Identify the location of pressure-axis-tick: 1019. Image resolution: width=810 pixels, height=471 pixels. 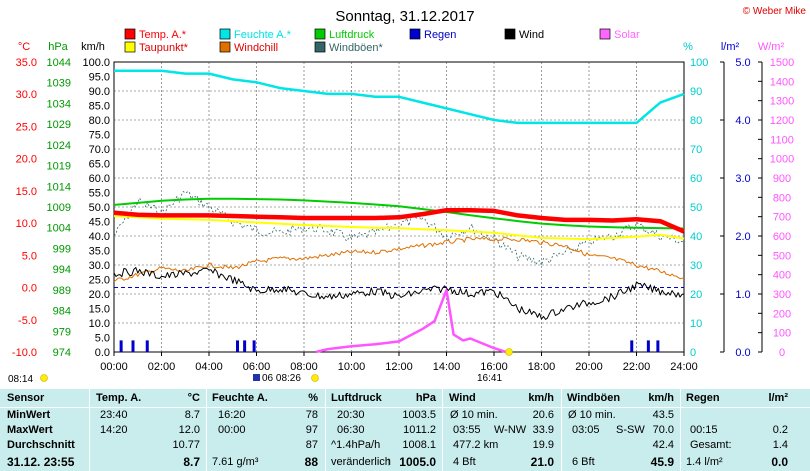
(59, 167).